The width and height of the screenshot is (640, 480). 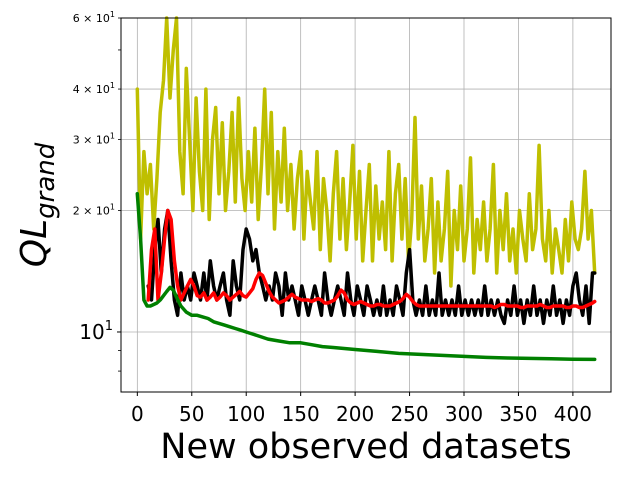 I want to click on y-axis-title-subscript: grand, so click(x=46, y=180).